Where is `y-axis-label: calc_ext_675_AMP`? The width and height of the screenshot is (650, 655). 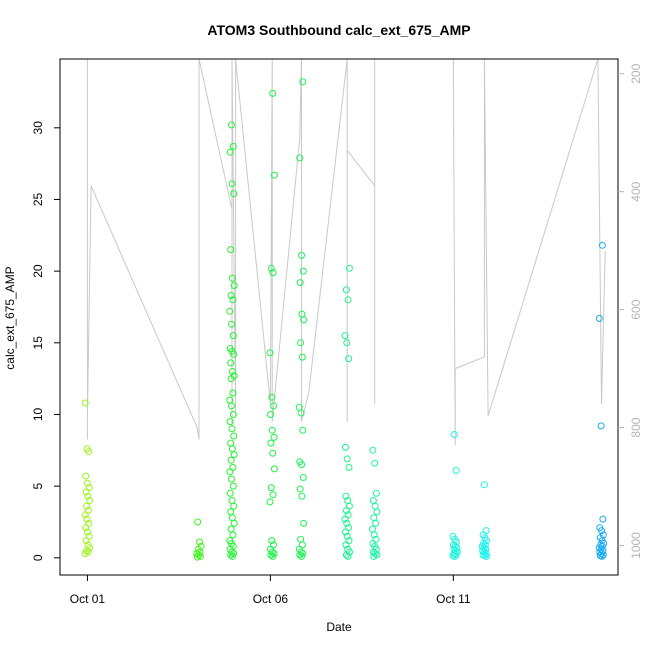 y-axis-label: calc_ext_675_AMP is located at coordinates (10, 317).